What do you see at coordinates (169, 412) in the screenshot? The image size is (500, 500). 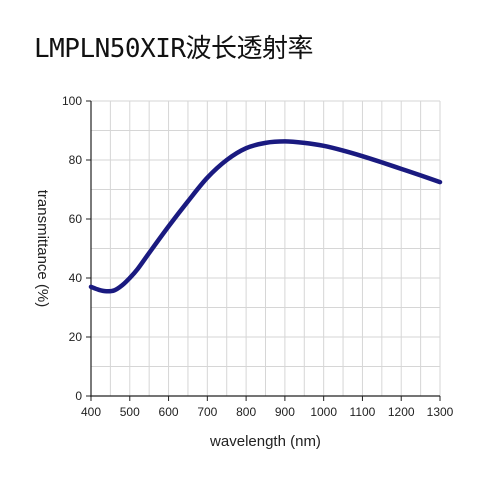 I see `x-tick-label: 600` at bounding box center [169, 412].